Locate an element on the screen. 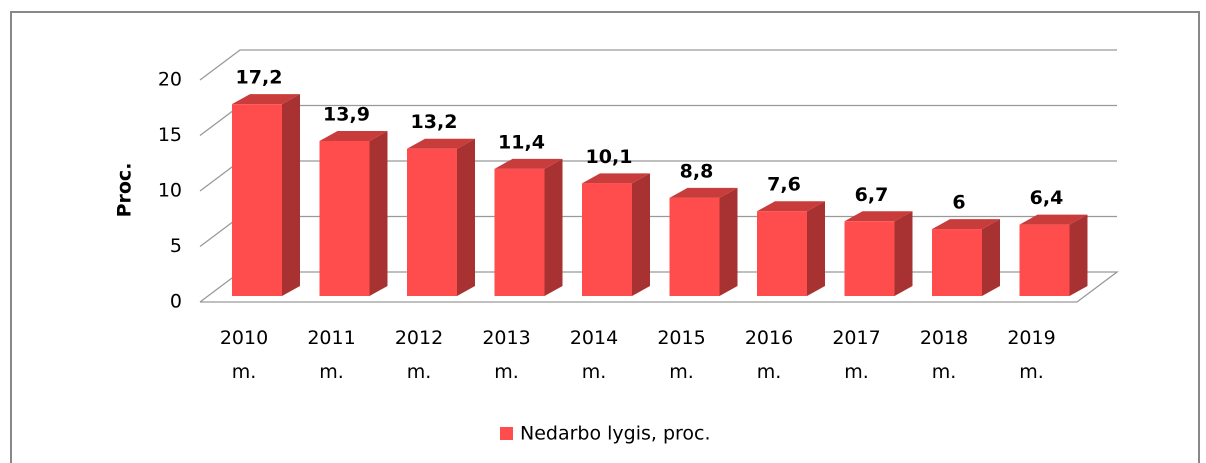  y-tick-label: 15 is located at coordinates (170, 135).